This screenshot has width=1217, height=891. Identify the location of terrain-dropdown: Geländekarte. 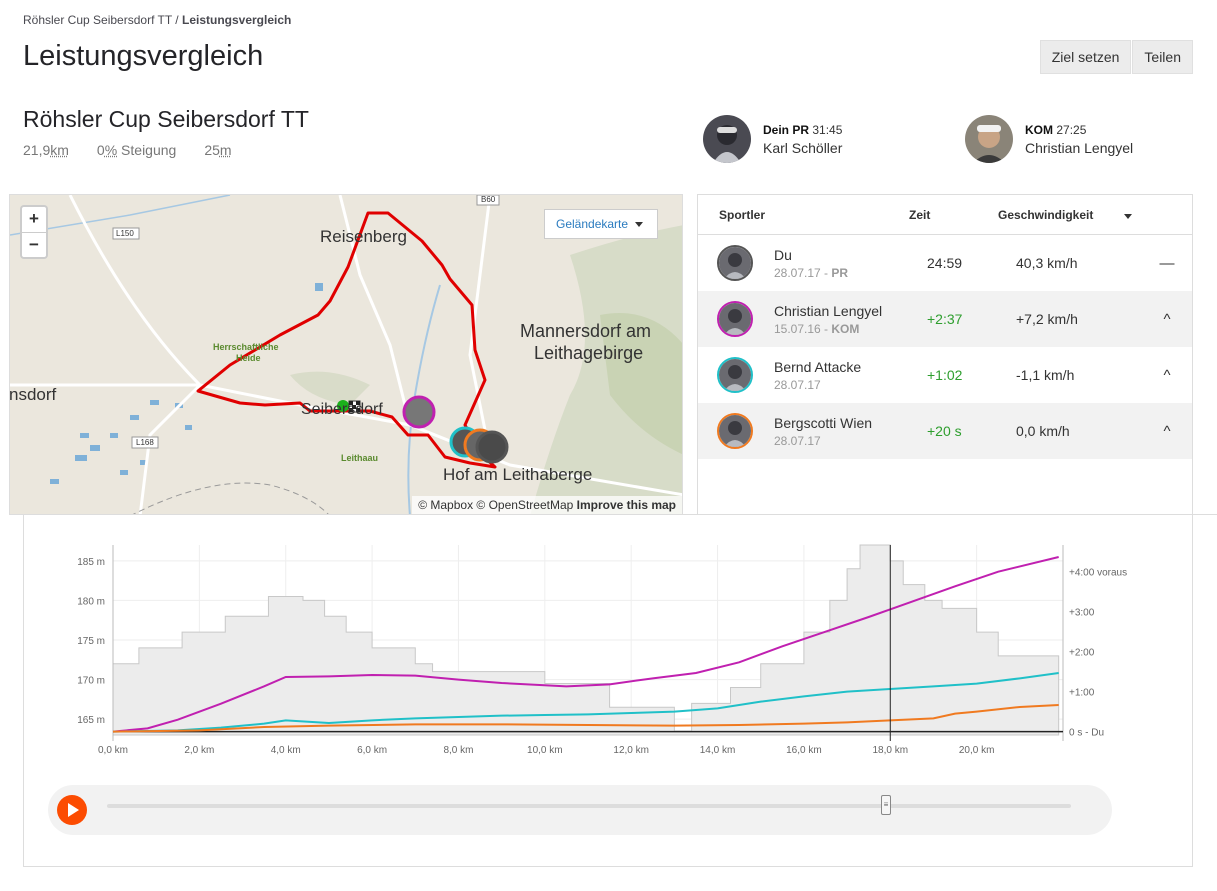
(601, 224).